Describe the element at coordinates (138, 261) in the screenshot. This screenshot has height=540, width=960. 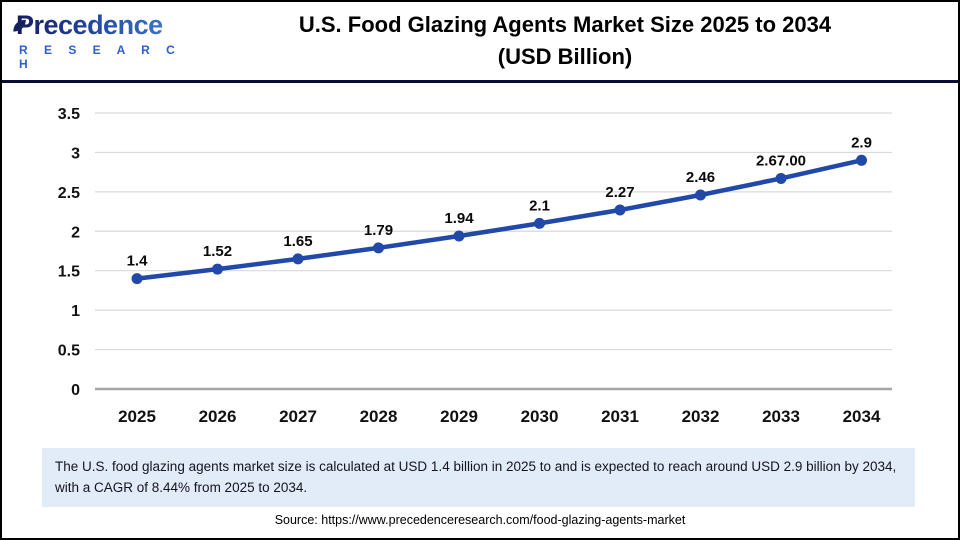
I see `data-point-label: 1.4` at that location.